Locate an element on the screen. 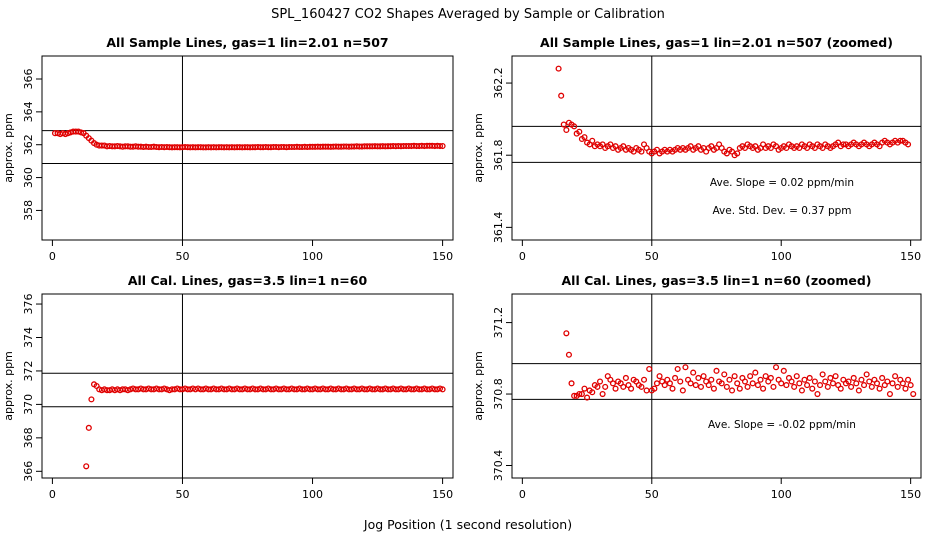 The image size is (936, 540). y-tick-label: 372 is located at coordinates (28, 370).